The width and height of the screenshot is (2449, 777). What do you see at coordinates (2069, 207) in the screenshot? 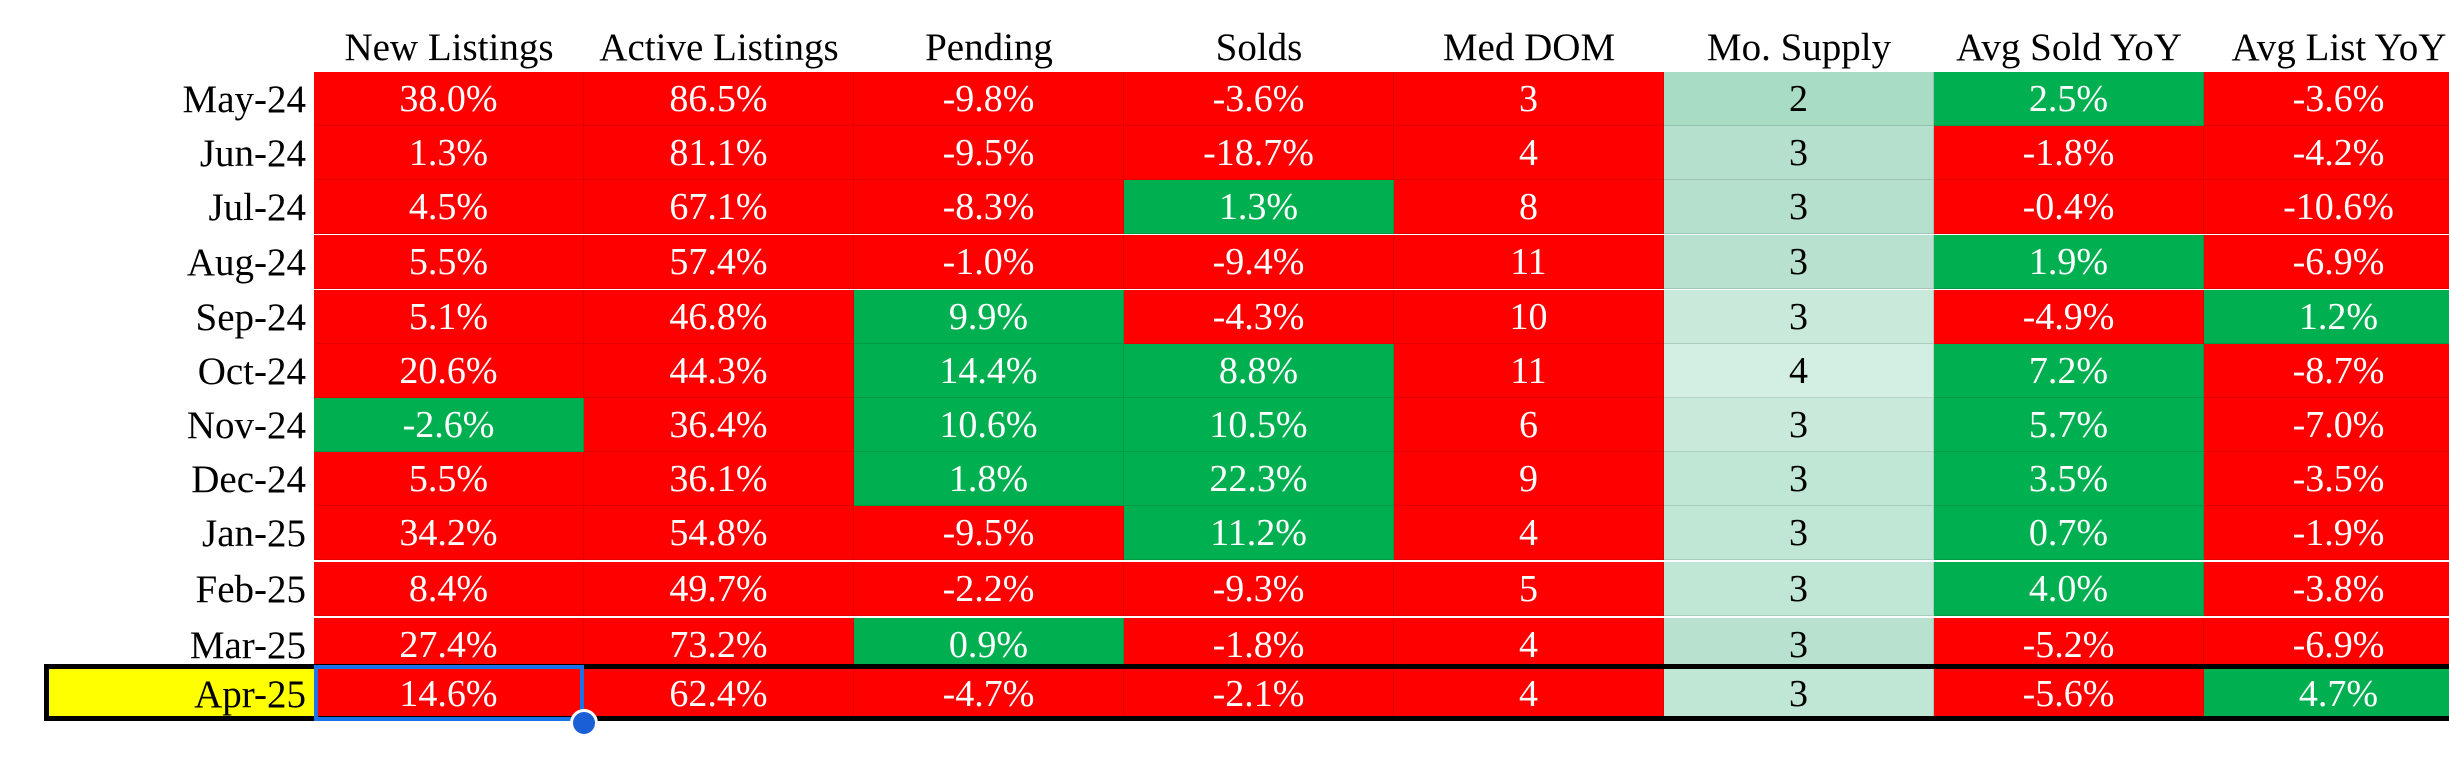
I see `table-cell: -0.4%` at bounding box center [2069, 207].